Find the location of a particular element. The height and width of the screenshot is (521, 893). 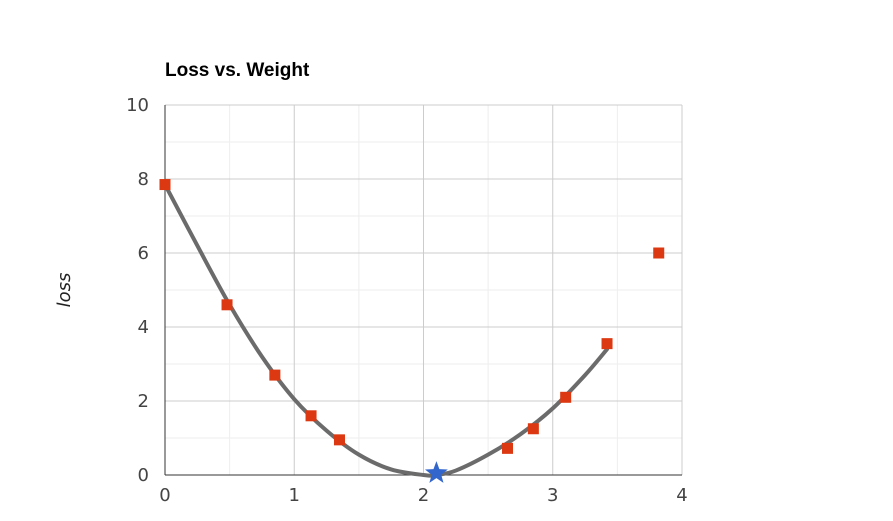

y-tick-label: 2 is located at coordinates (143, 401).